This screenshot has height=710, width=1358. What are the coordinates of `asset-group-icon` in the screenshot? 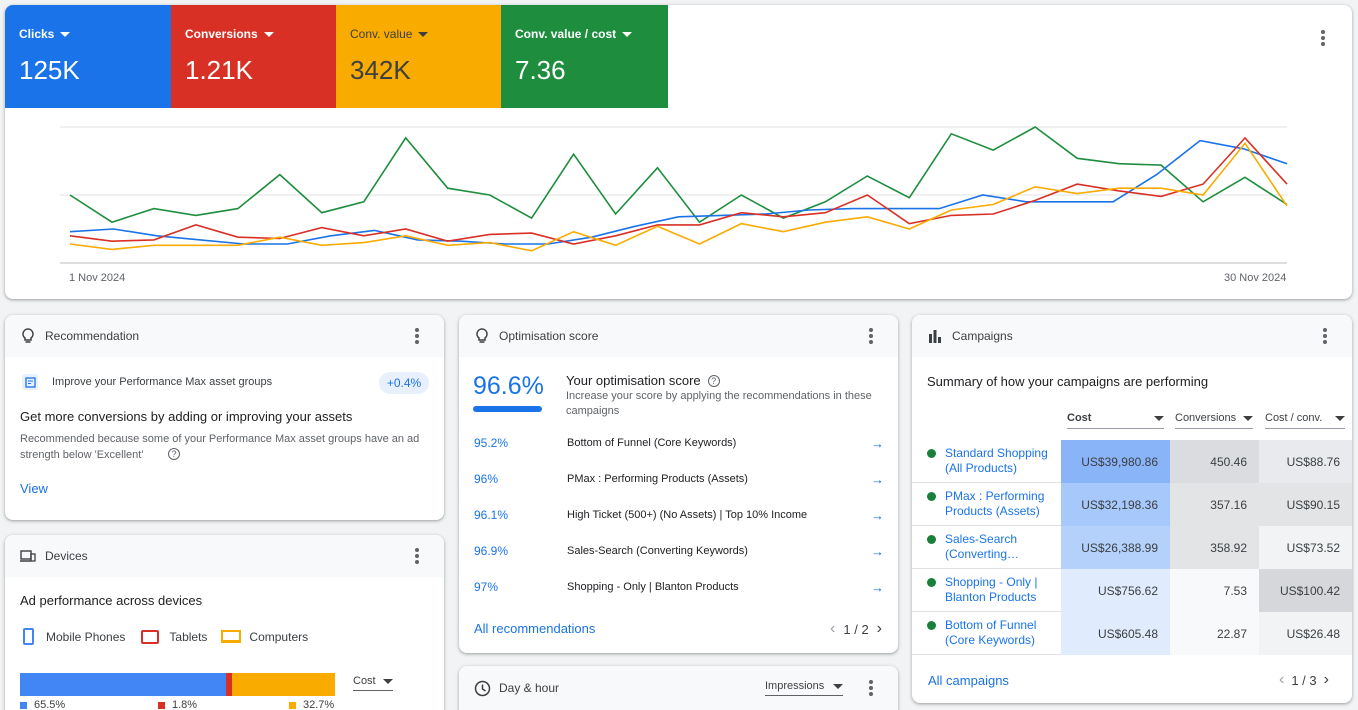 It's located at (30, 382).